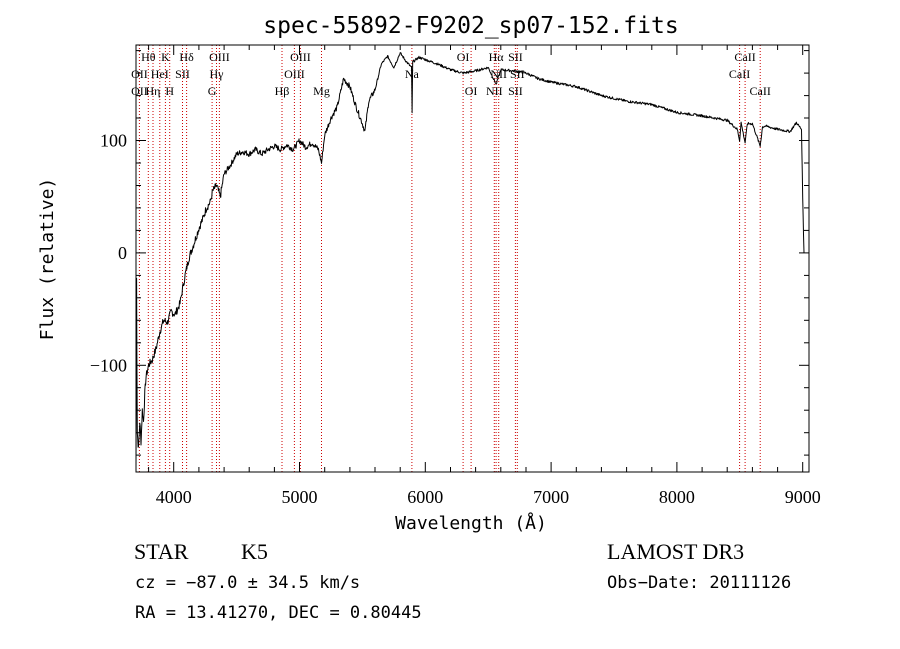  Describe the element at coordinates (248, 583) in the screenshot. I see `redshift-velocity: cz = −87.0 ± 34.5 km/s` at that location.